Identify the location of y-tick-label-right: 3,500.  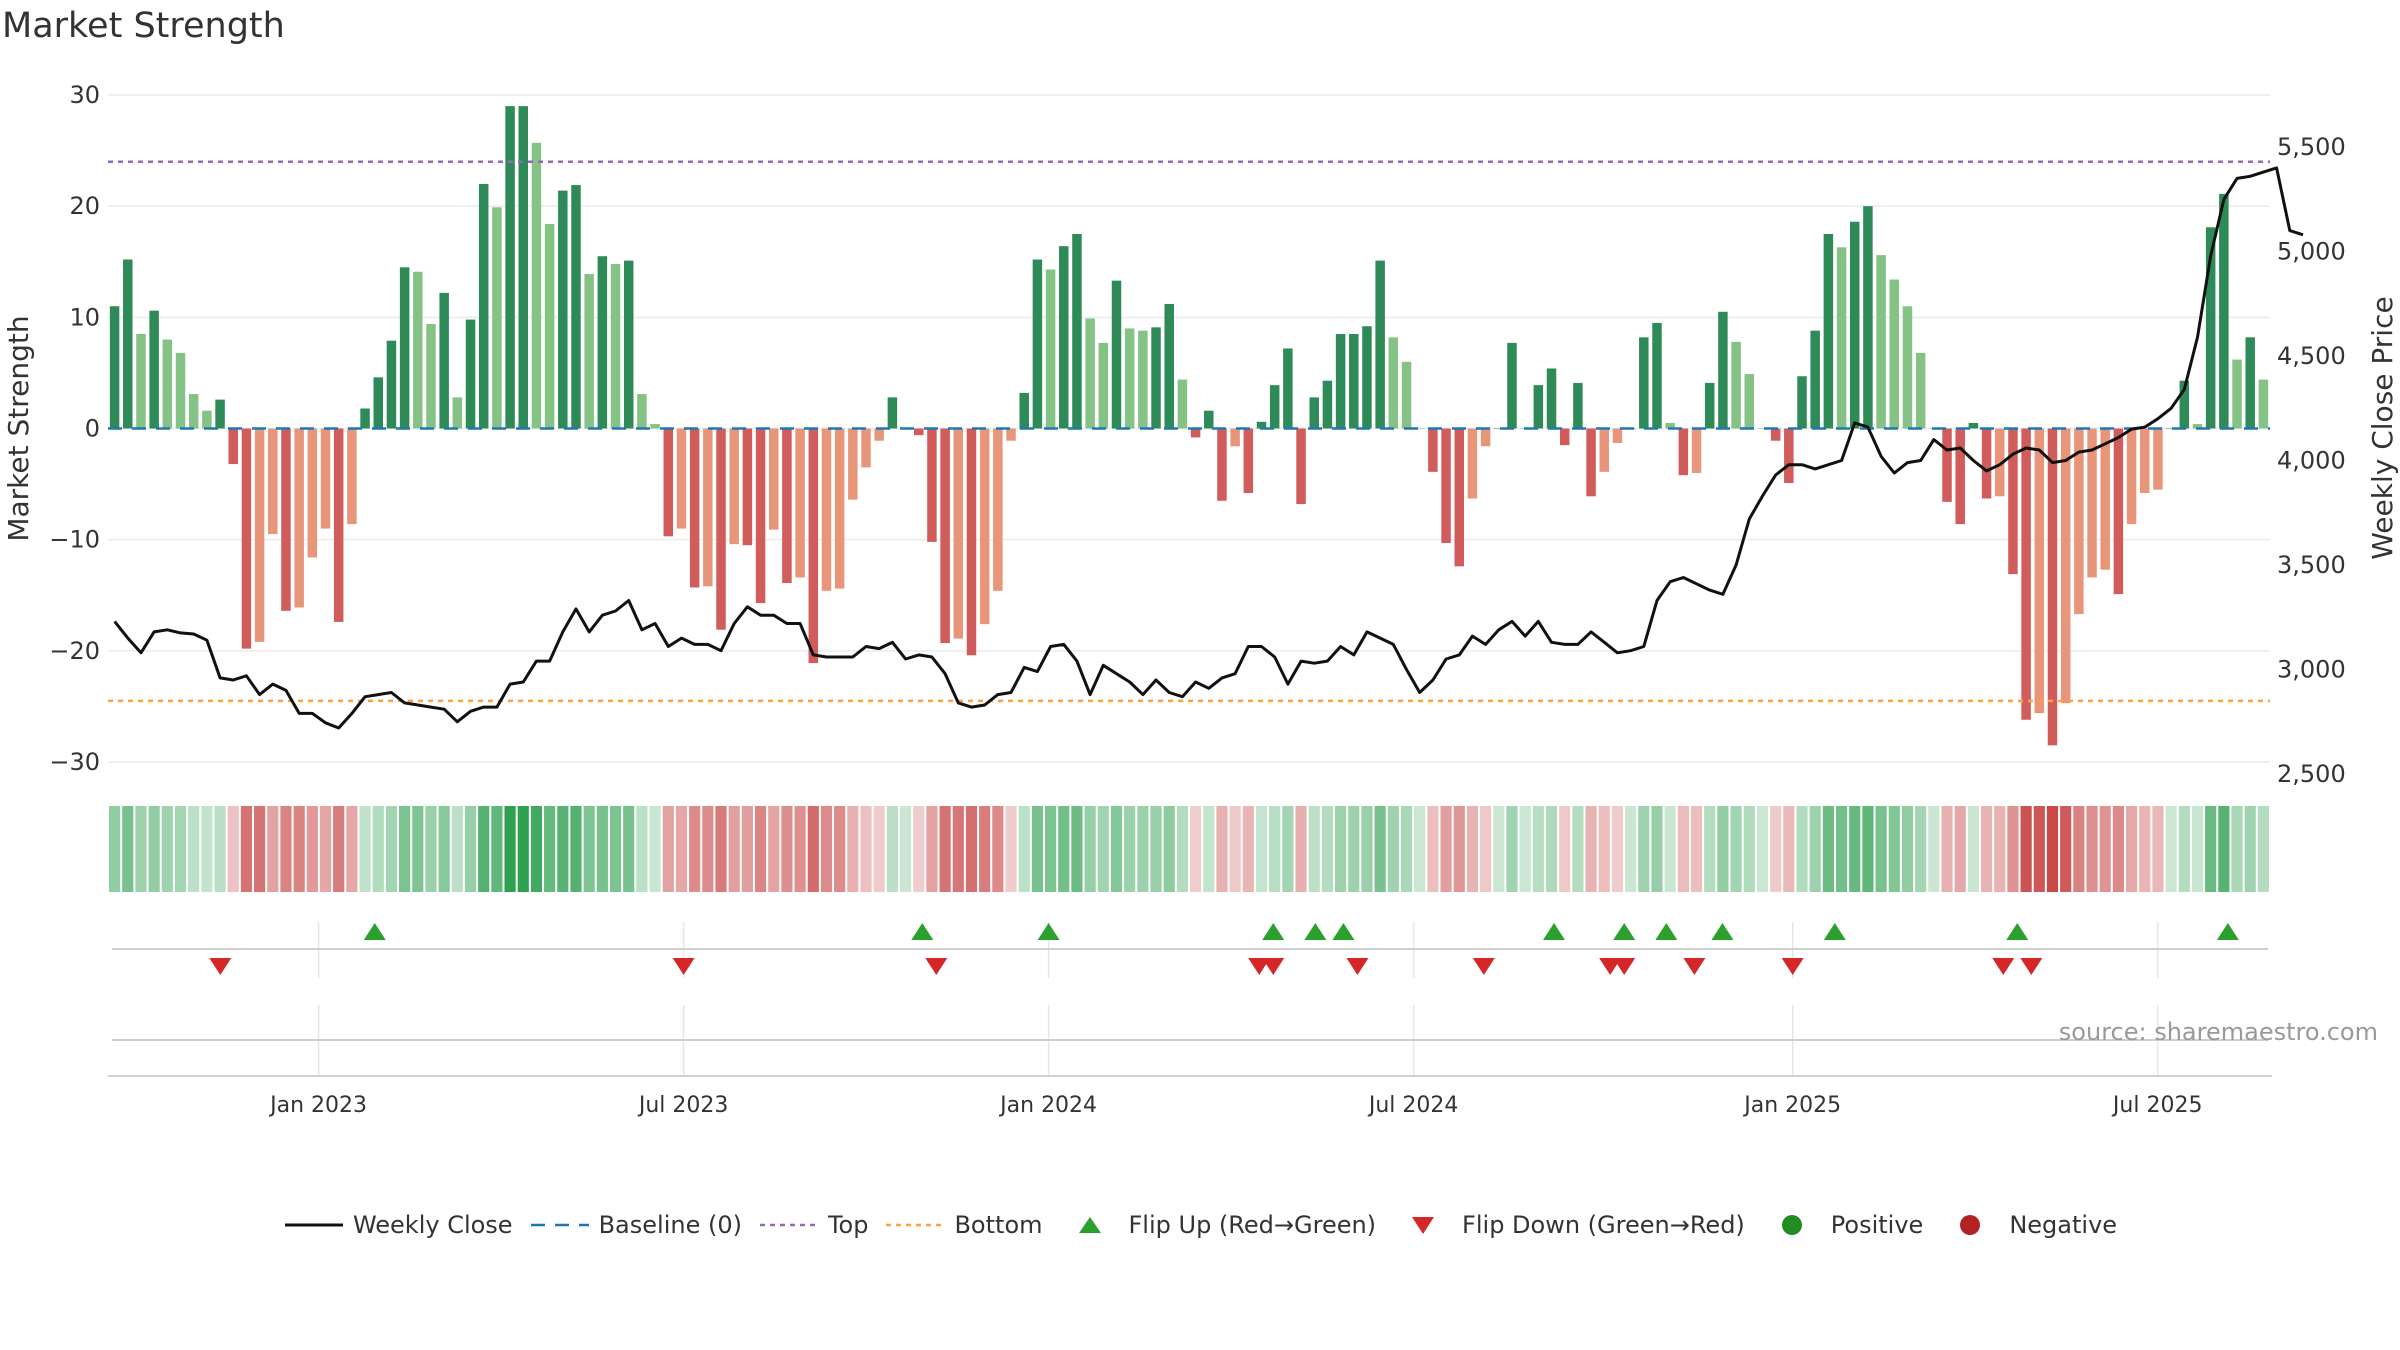
(2311, 565).